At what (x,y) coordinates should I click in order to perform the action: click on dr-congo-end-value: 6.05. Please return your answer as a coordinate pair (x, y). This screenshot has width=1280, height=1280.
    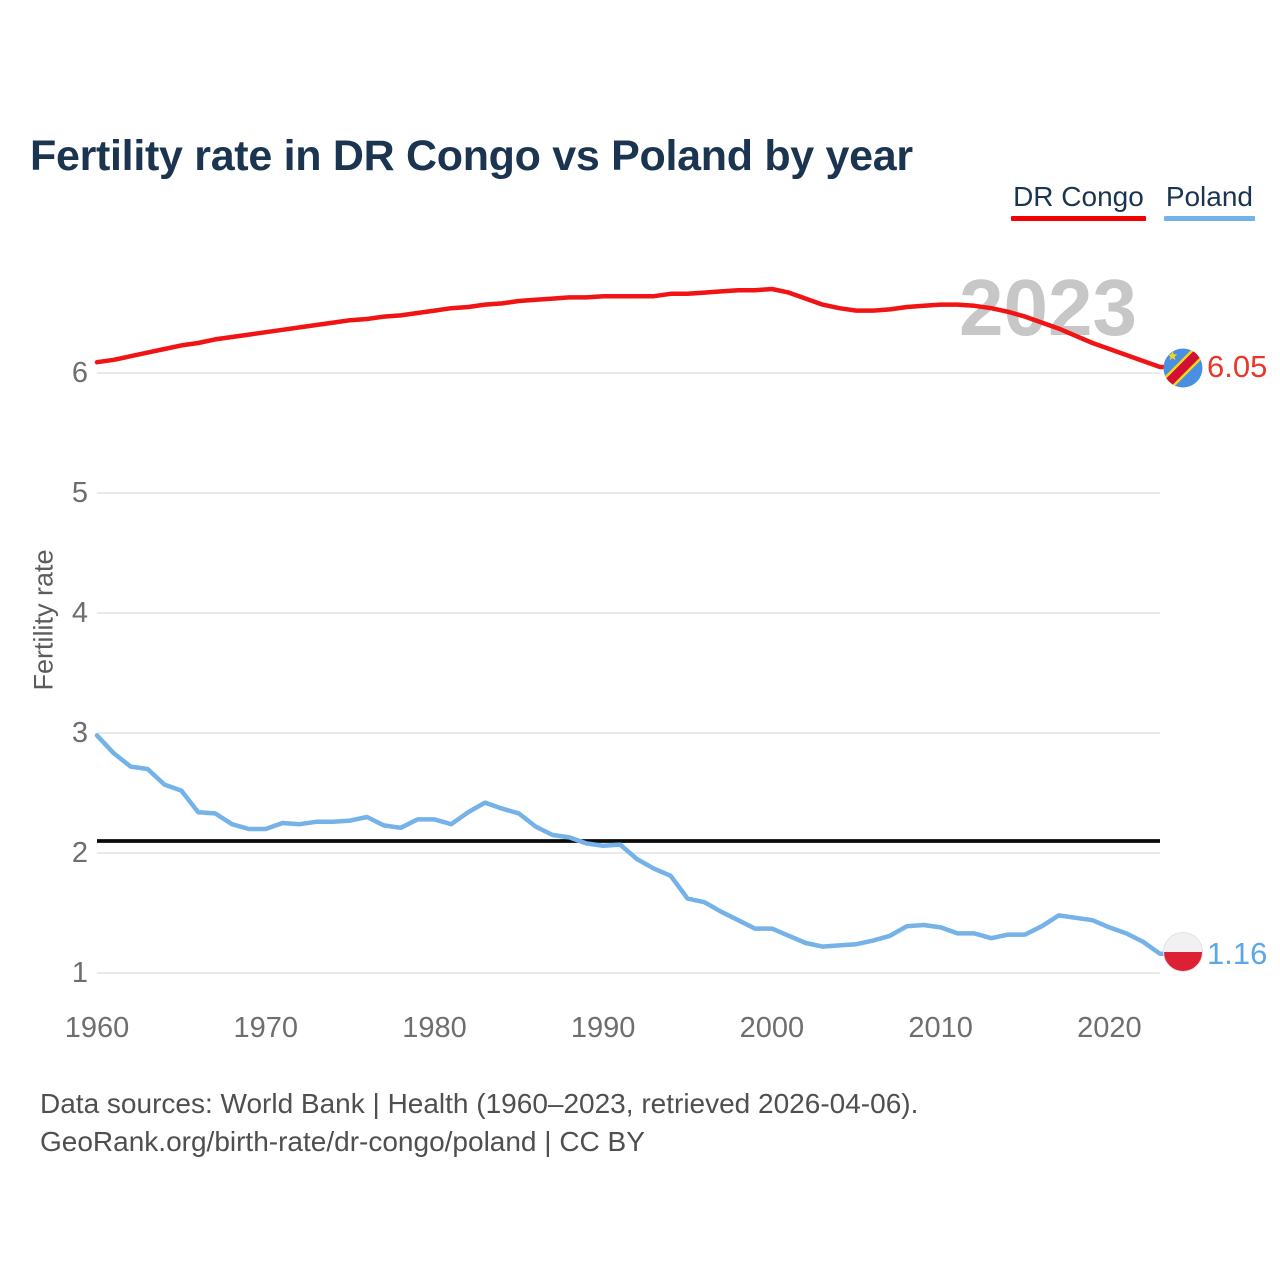
    Looking at the image, I should click on (1237, 366).